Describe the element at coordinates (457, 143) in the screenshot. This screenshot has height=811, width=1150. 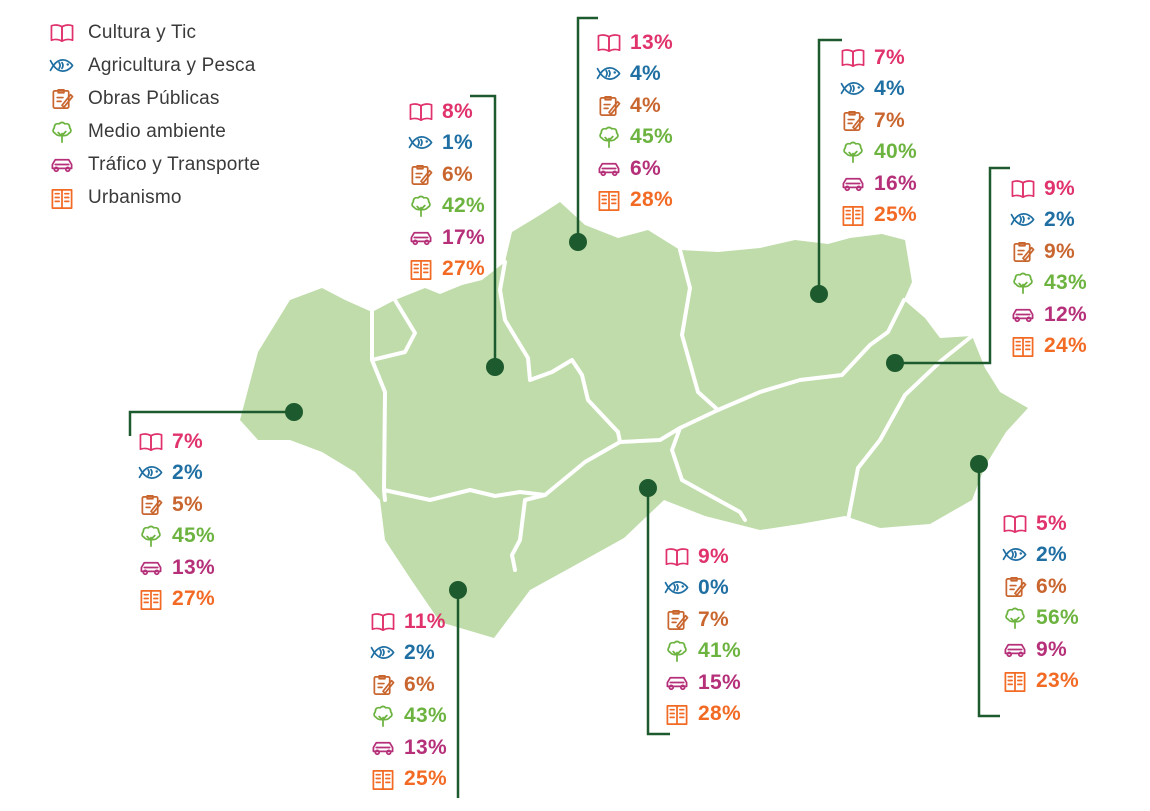
I see `stat-value-agricultura: 1%` at that location.